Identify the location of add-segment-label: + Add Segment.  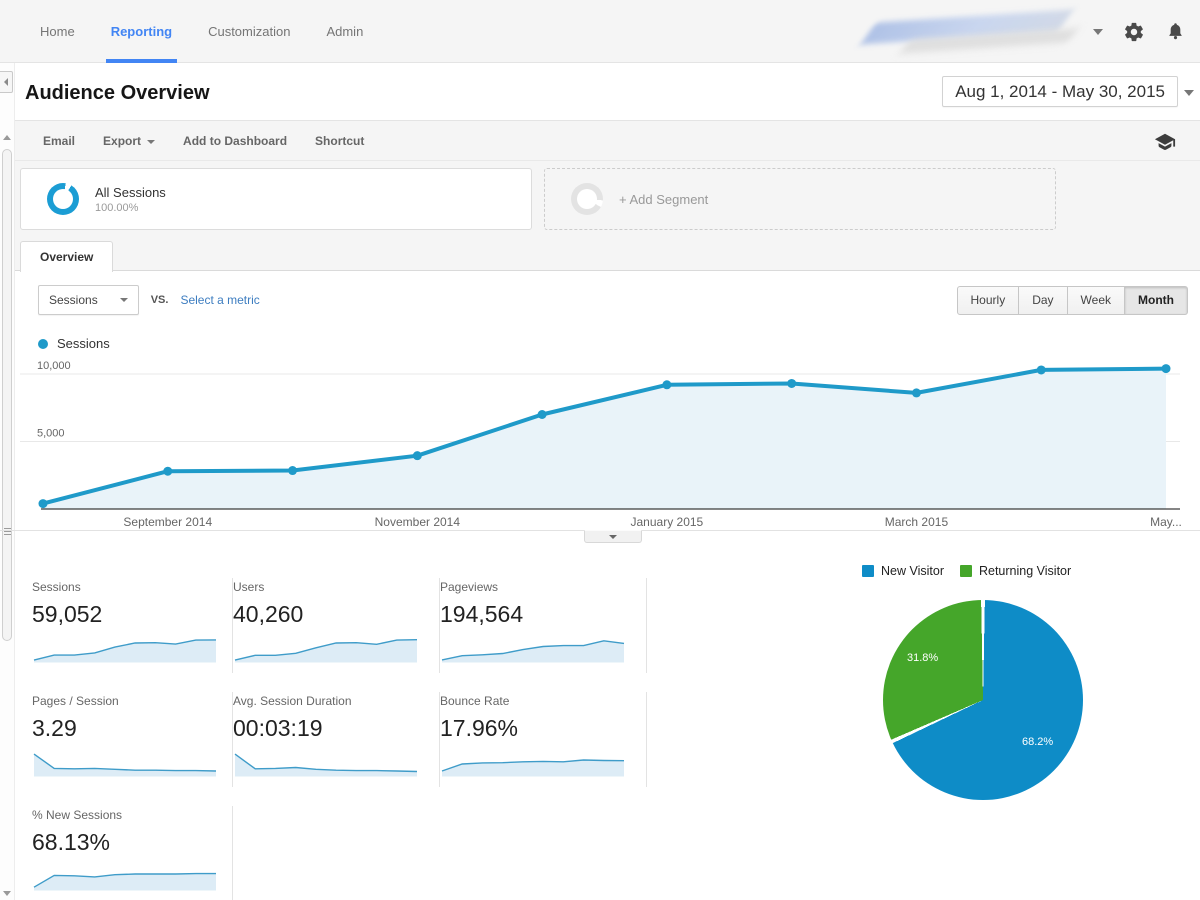
(664, 199).